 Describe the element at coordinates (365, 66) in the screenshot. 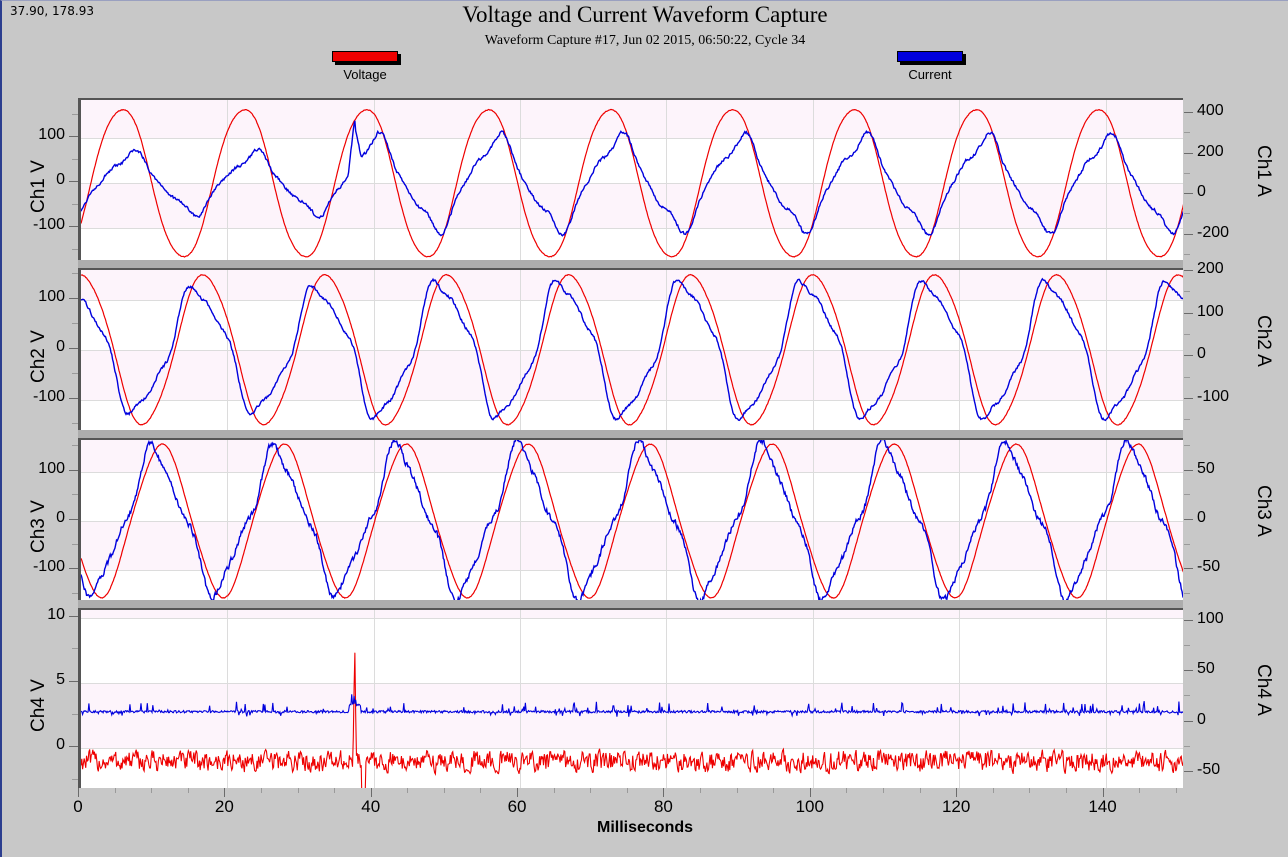

I see `legend-item-voltage: Voltage` at that location.